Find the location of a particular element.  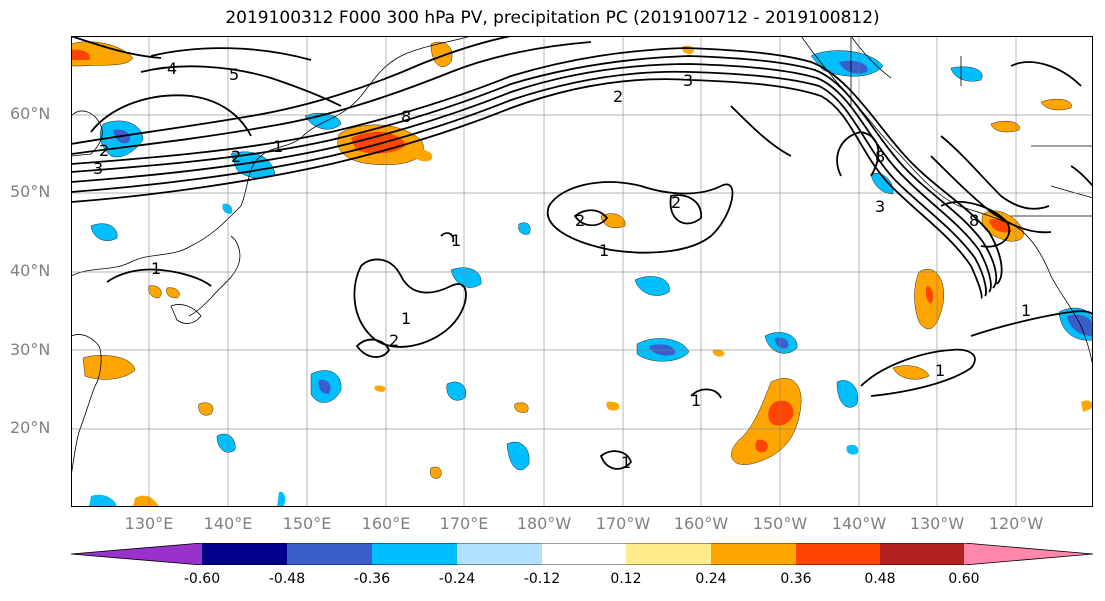

contour-label: 5 is located at coordinates (234, 74).